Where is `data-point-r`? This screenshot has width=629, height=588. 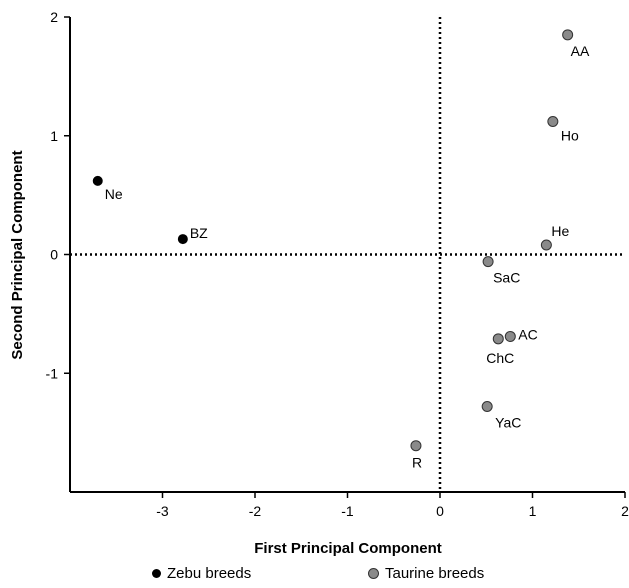
data-point-r is located at coordinates (416, 446).